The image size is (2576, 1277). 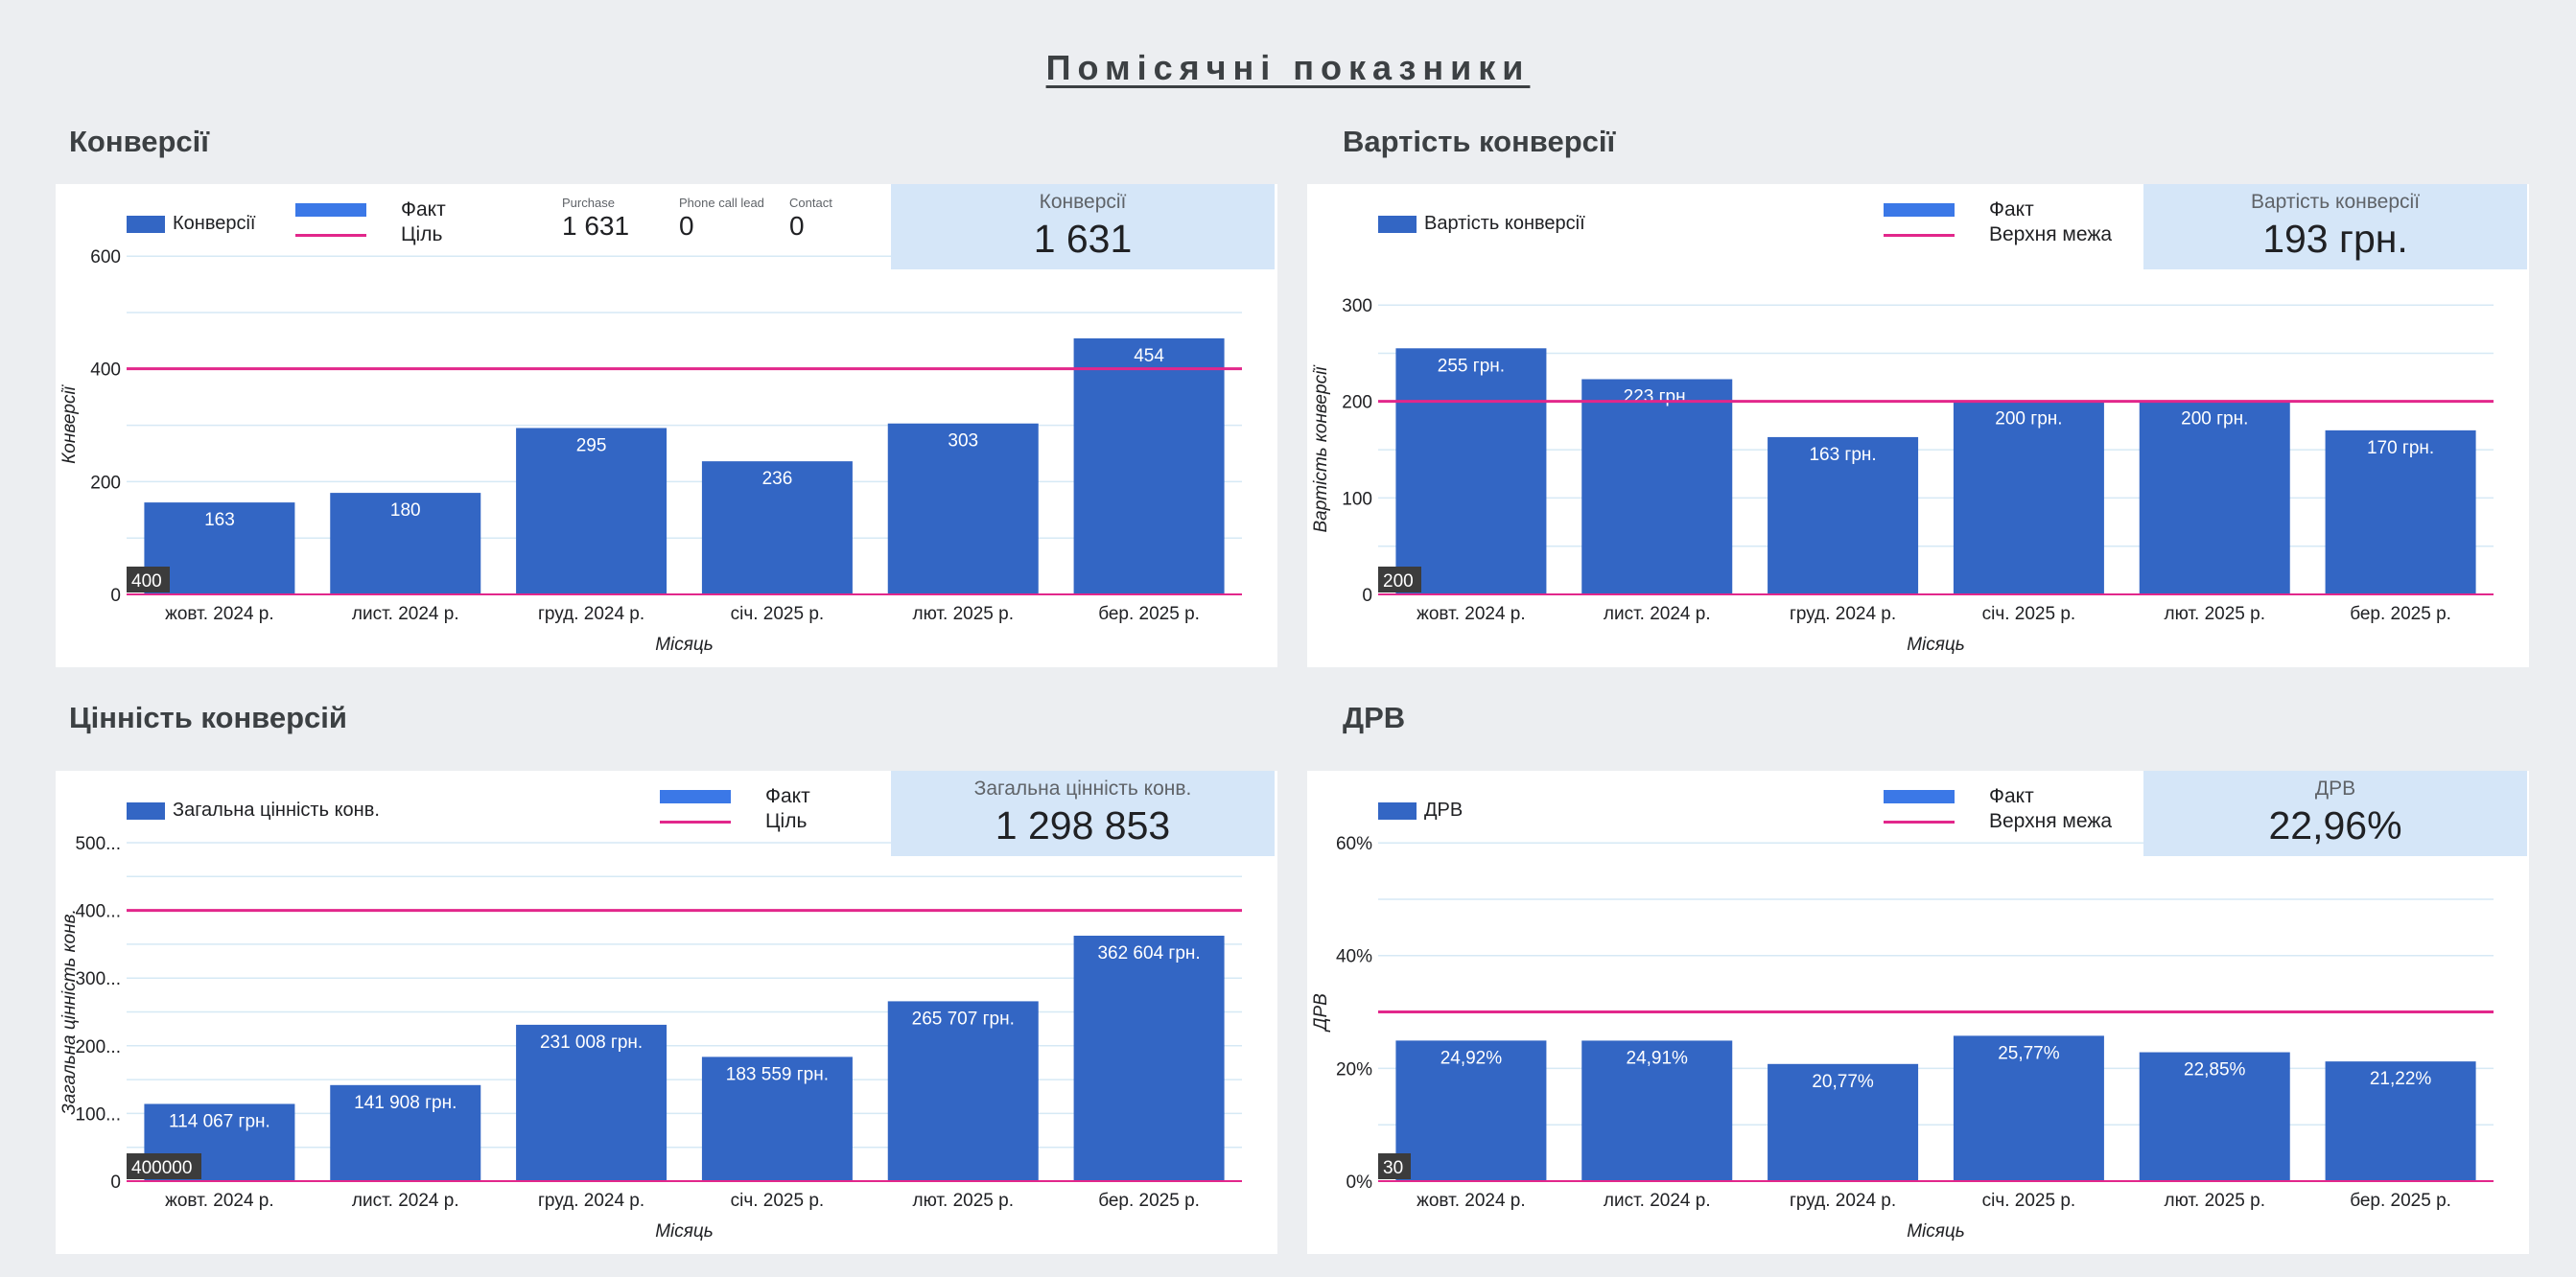 I want to click on target-swatch, so click(x=330, y=235).